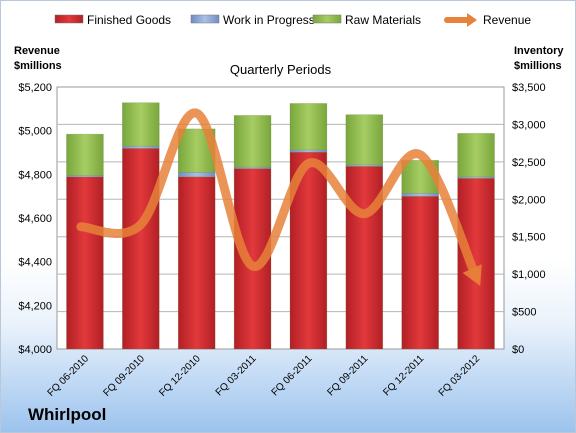  Describe the element at coordinates (37, 51) in the screenshot. I see `left-axis-title: Revenue` at that location.